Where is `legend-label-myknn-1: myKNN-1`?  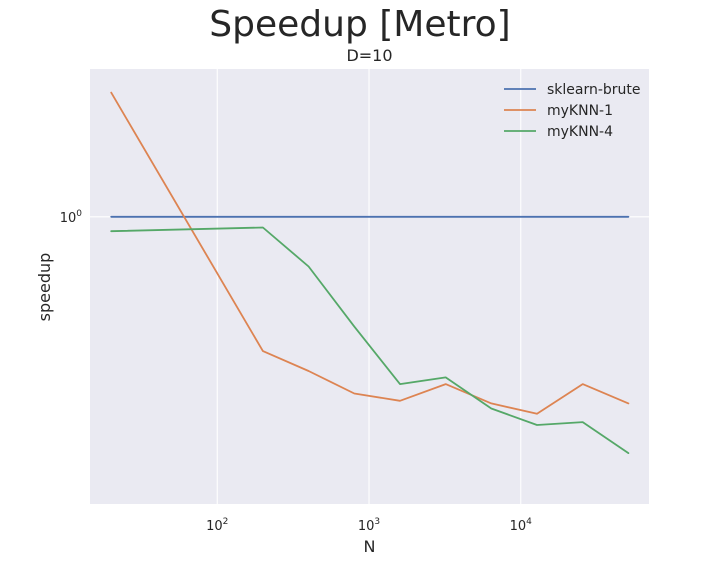
legend-label-myknn-1: myKNN-1 is located at coordinates (580, 111).